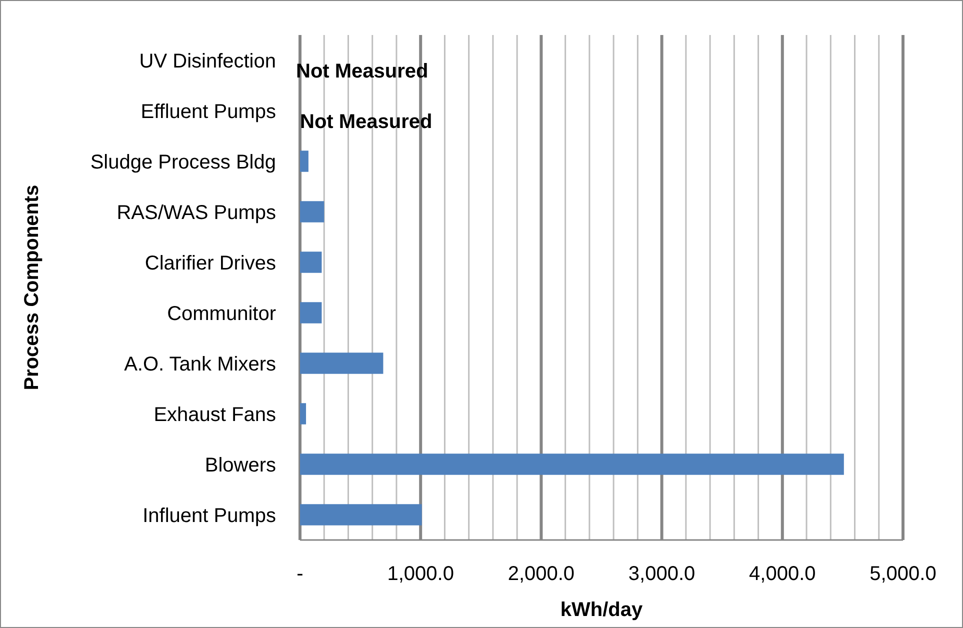 The height and width of the screenshot is (628, 963). I want to click on x-tick-label: 4,000.0, so click(782, 574).